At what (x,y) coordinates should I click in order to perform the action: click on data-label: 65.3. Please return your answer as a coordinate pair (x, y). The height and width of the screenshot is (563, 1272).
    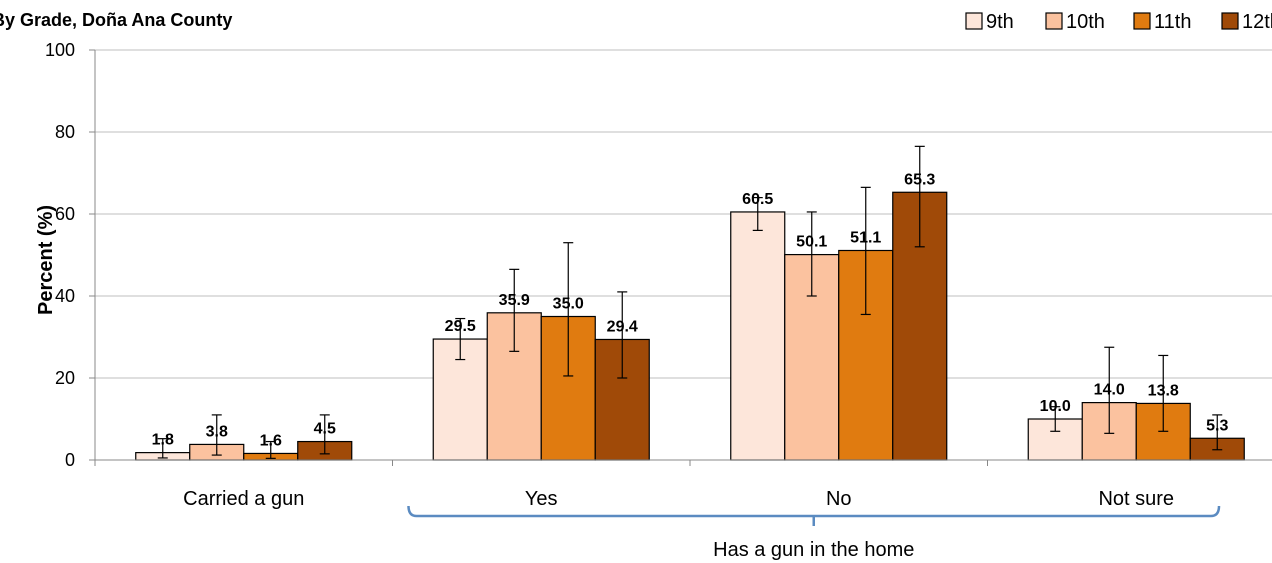
    Looking at the image, I should click on (919, 179).